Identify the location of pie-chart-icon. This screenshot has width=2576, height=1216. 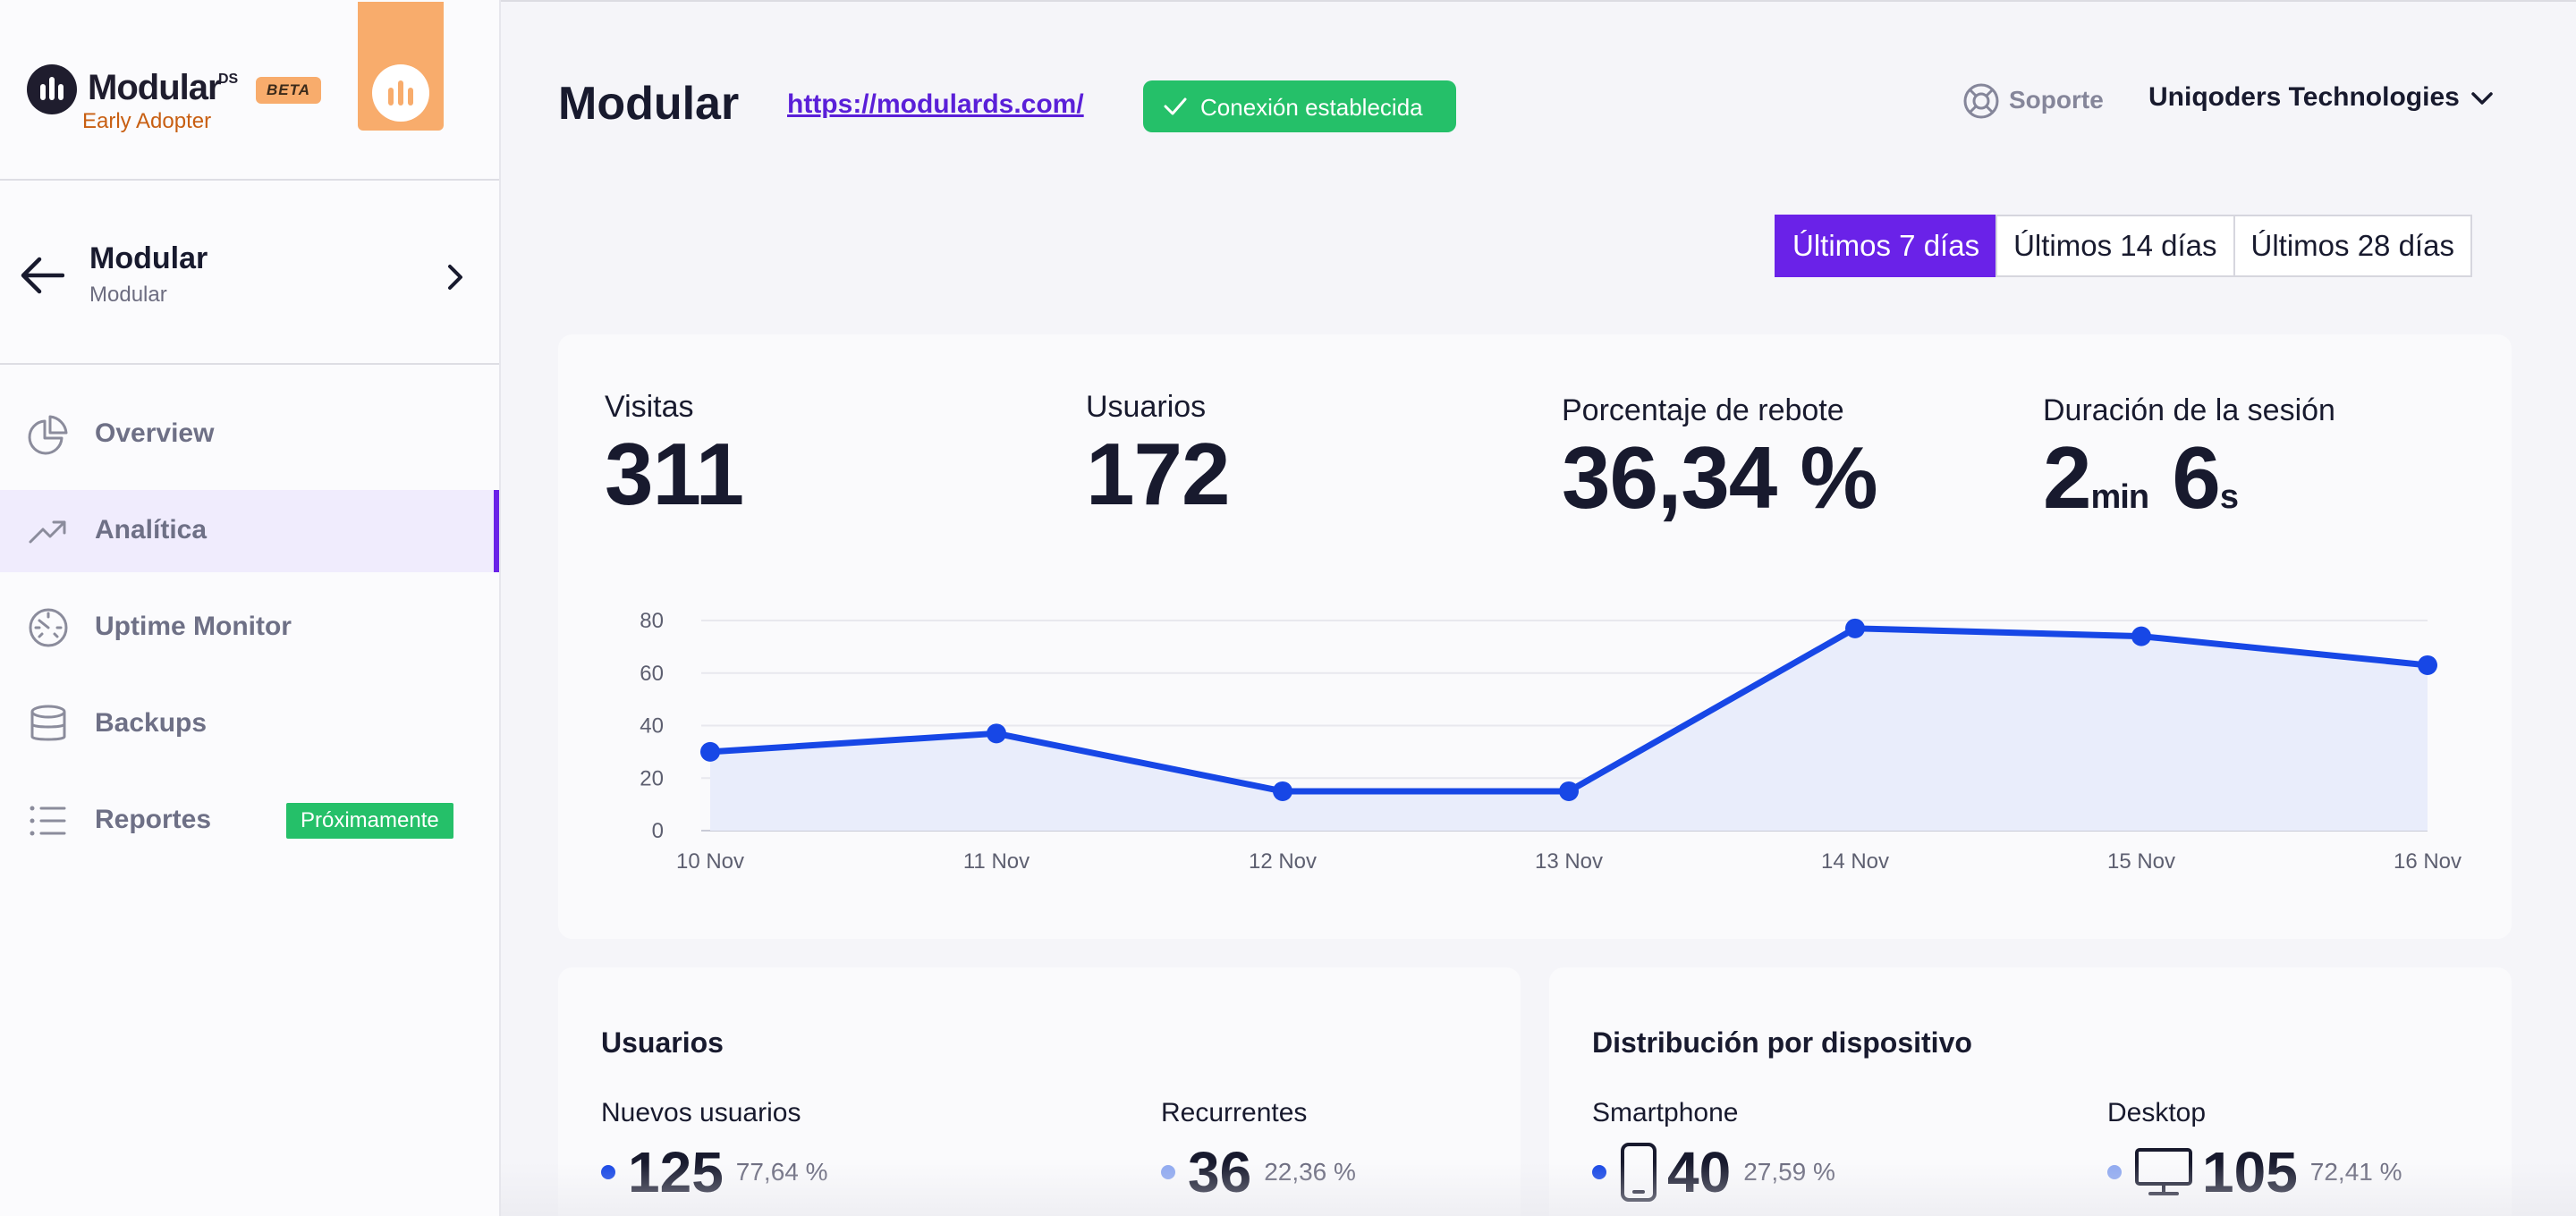
(48, 435).